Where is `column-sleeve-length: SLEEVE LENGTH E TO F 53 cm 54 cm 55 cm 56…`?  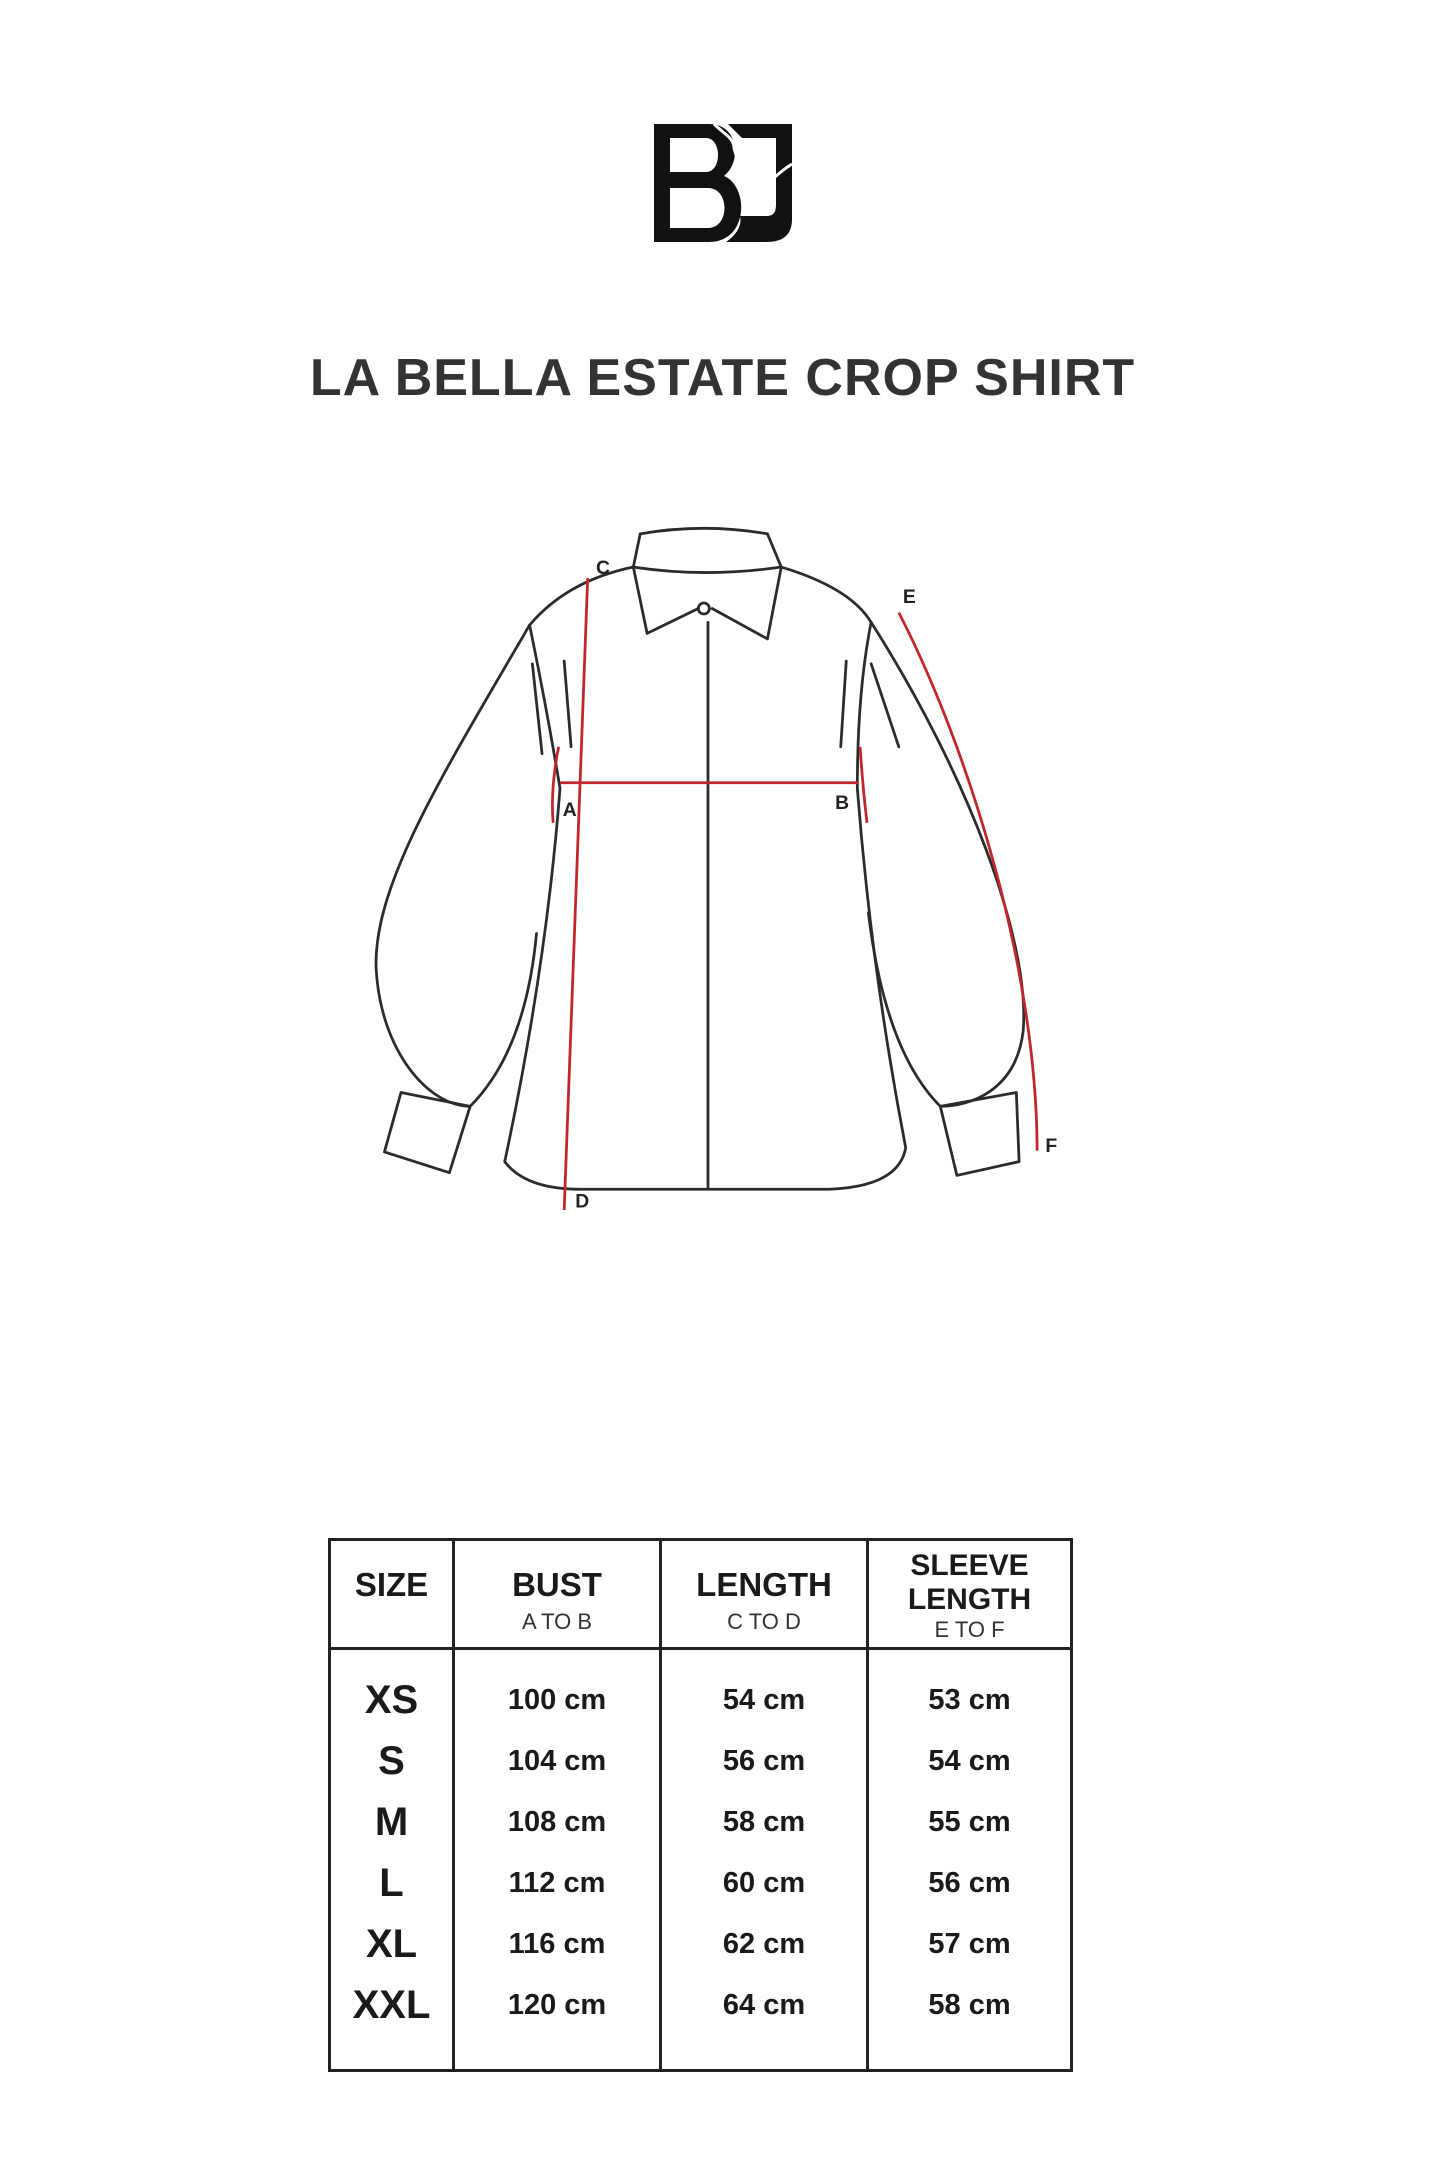
column-sleeve-length: SLEEVE LENGTH E TO F 53 cm 54 cm 55 cm 56… is located at coordinates (969, 1805).